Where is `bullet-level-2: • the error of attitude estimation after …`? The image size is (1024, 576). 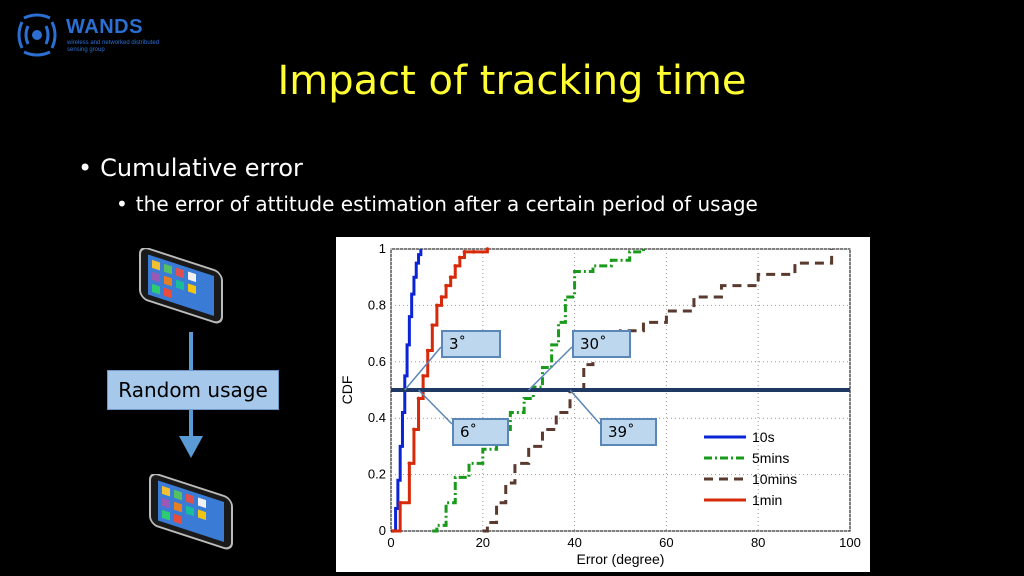
bullet-level-2: • the error of attitude estimation after … is located at coordinates (437, 204).